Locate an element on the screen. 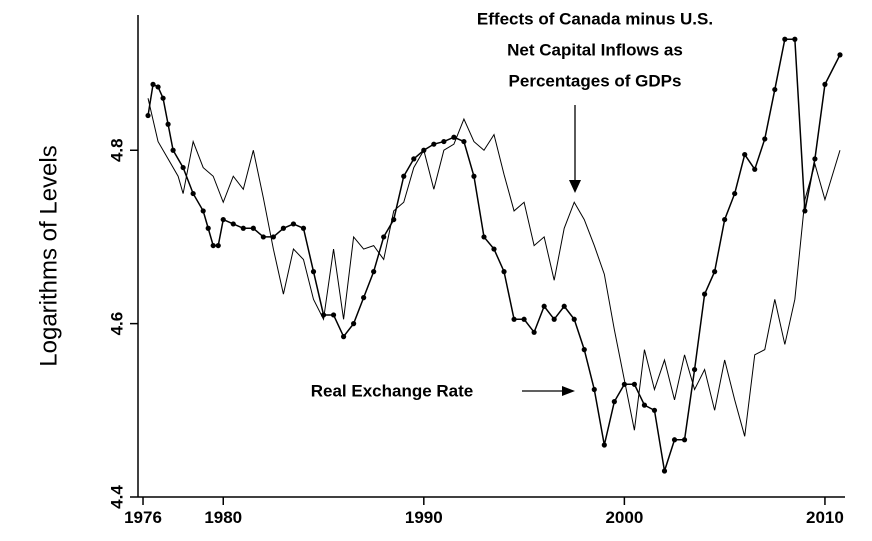 Image resolution: width=872 pixels, height=541 pixels. x-tick-label: 2010 is located at coordinates (825, 517).